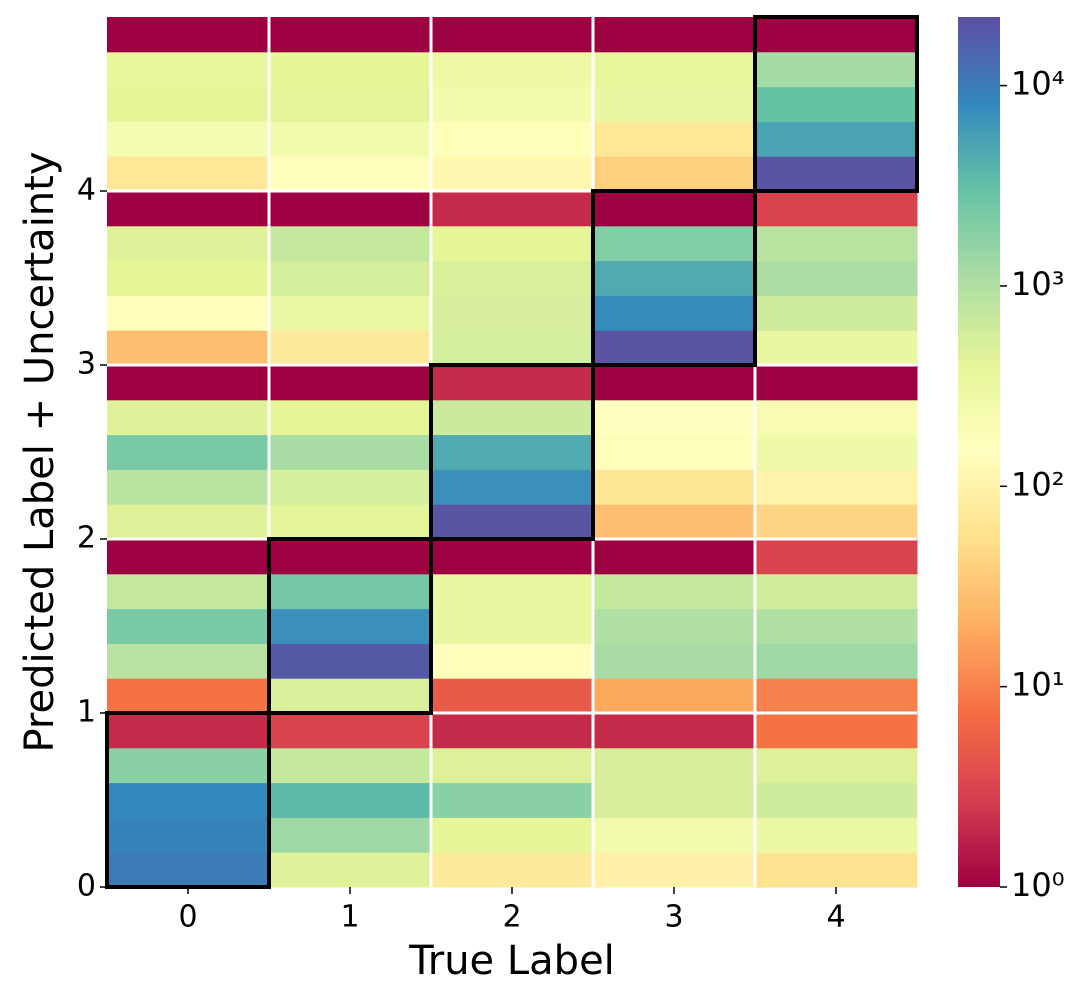  Describe the element at coordinates (86, 538) in the screenshot. I see `y-tick-label: 2` at that location.